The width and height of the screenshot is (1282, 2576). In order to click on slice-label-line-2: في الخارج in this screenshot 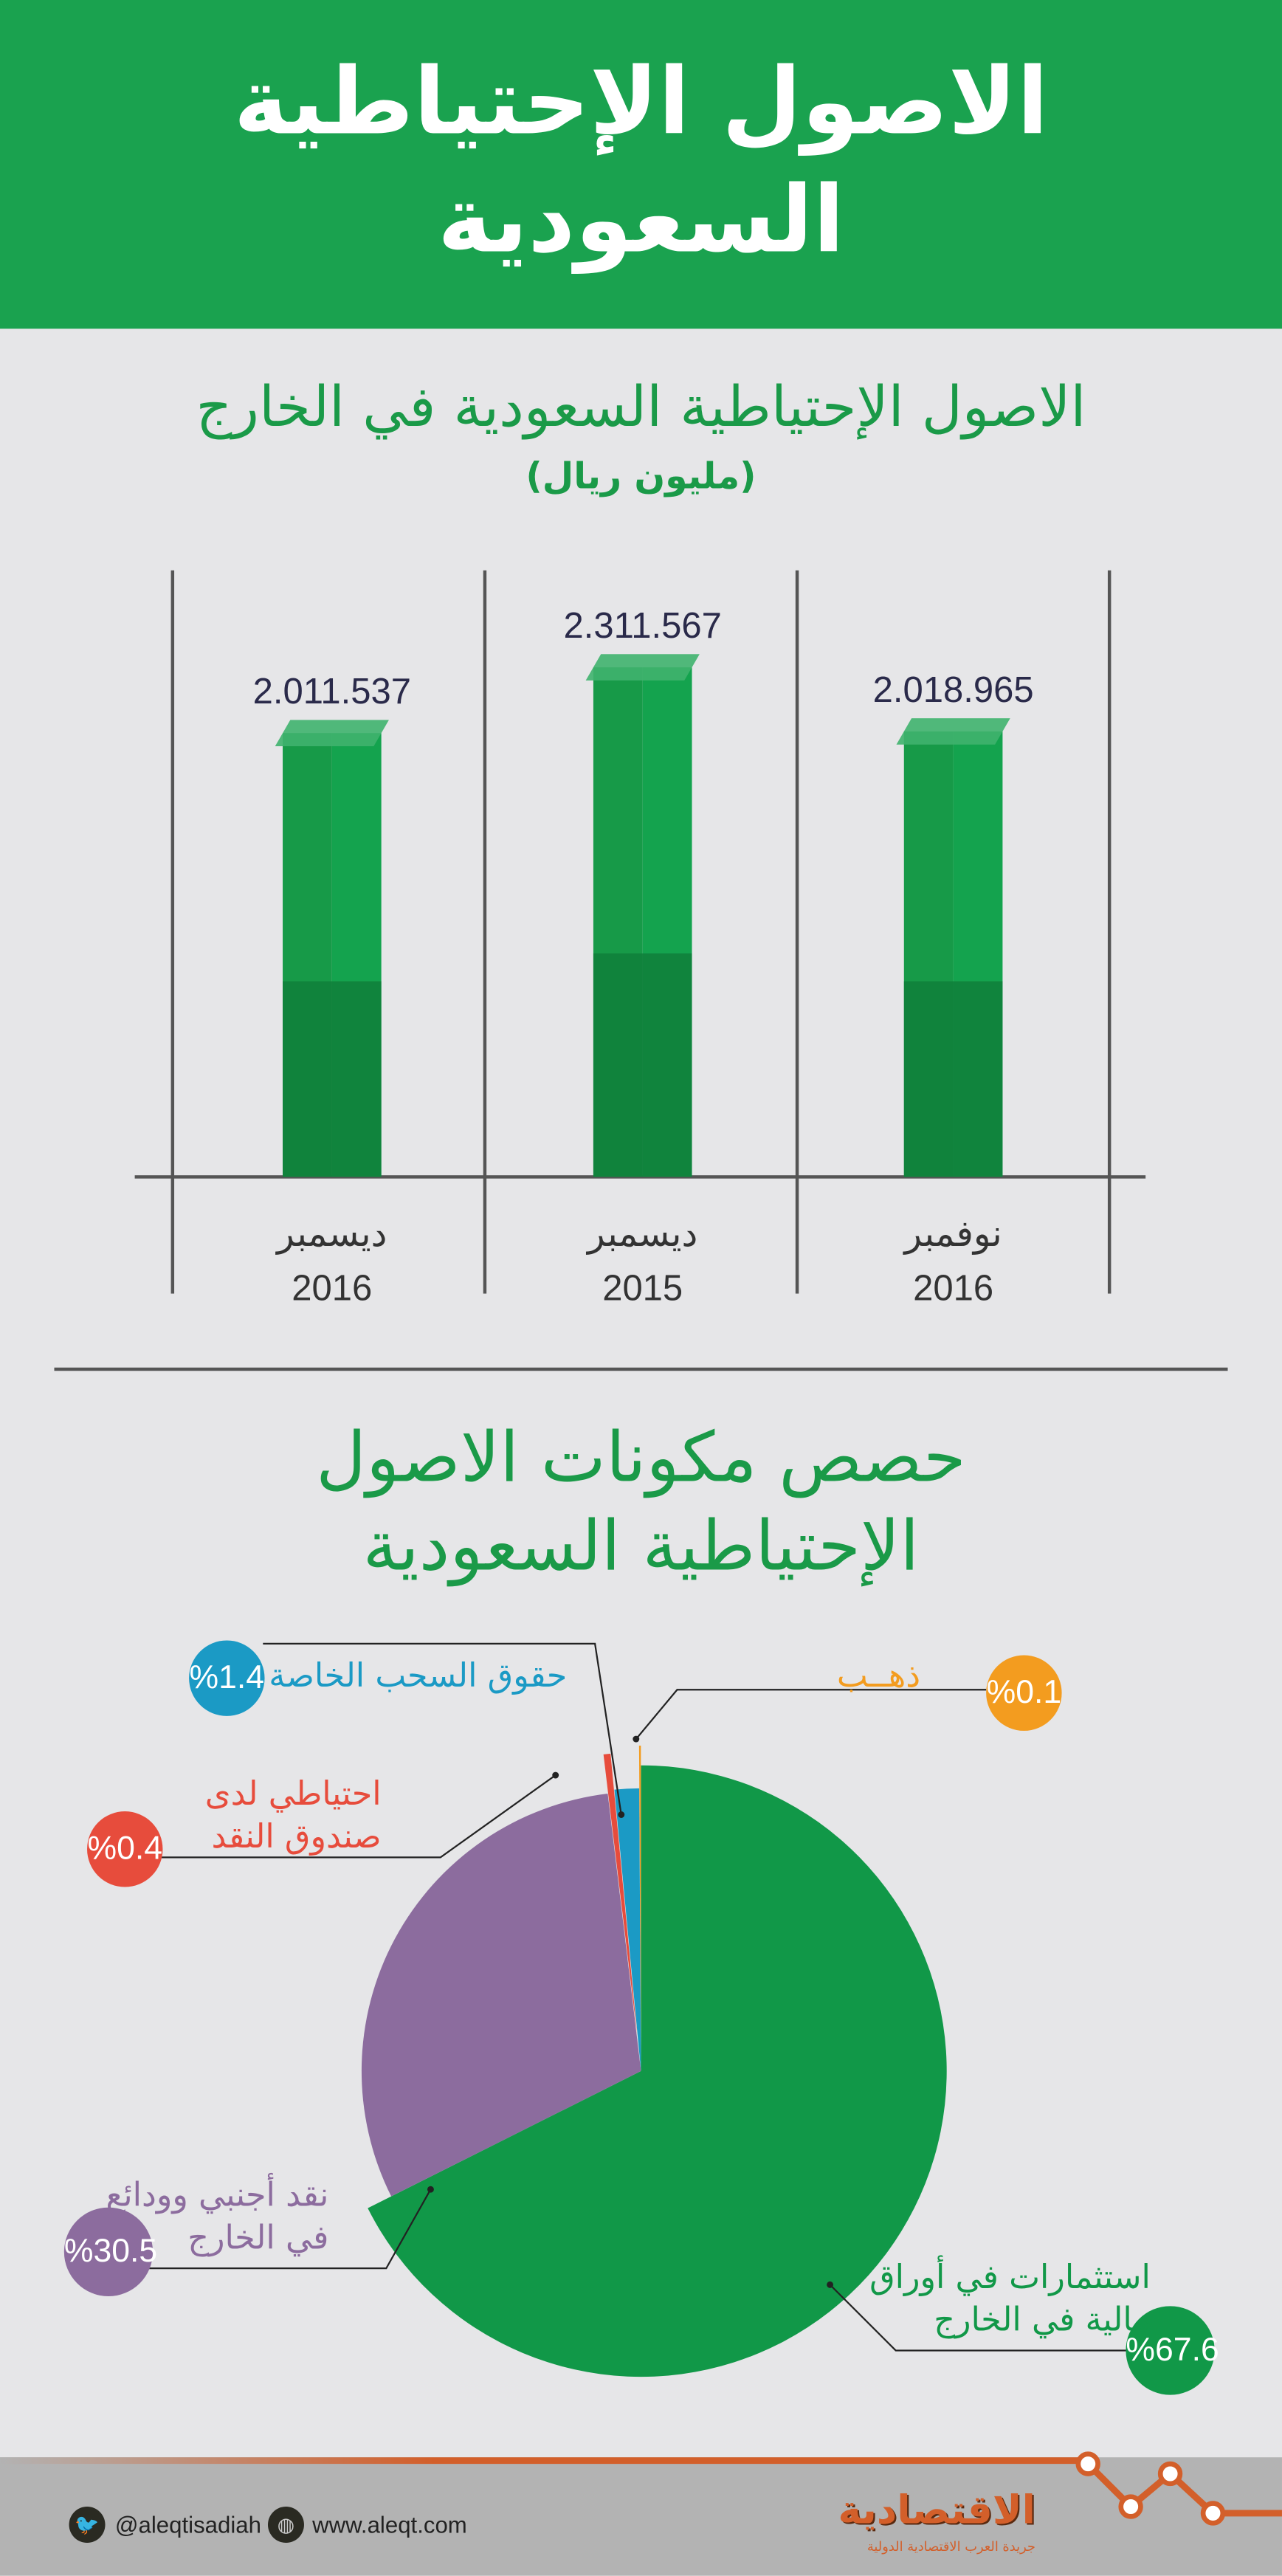, I will do `click(258, 2237)`.